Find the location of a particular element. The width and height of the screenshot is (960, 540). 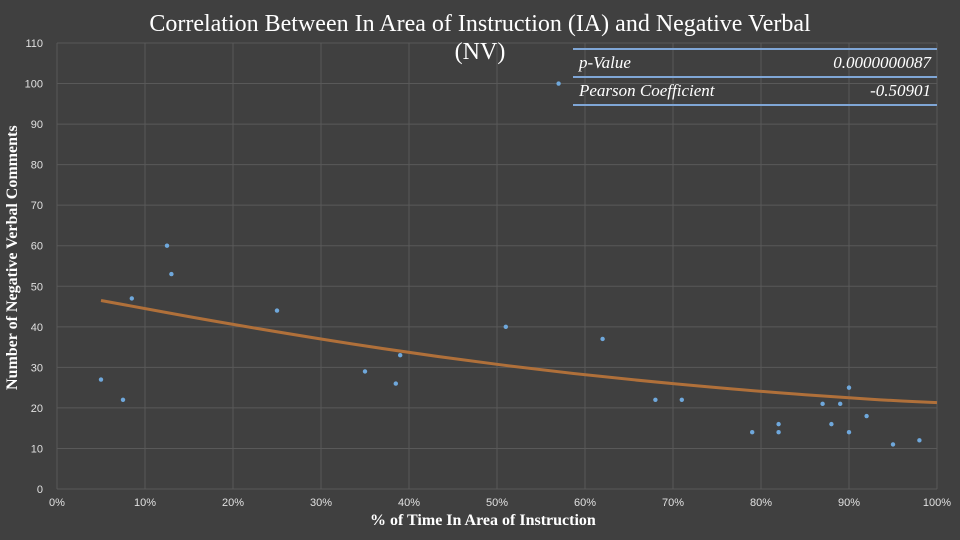

x-axis-label: % of Time In Area of Instruction is located at coordinates (483, 520).